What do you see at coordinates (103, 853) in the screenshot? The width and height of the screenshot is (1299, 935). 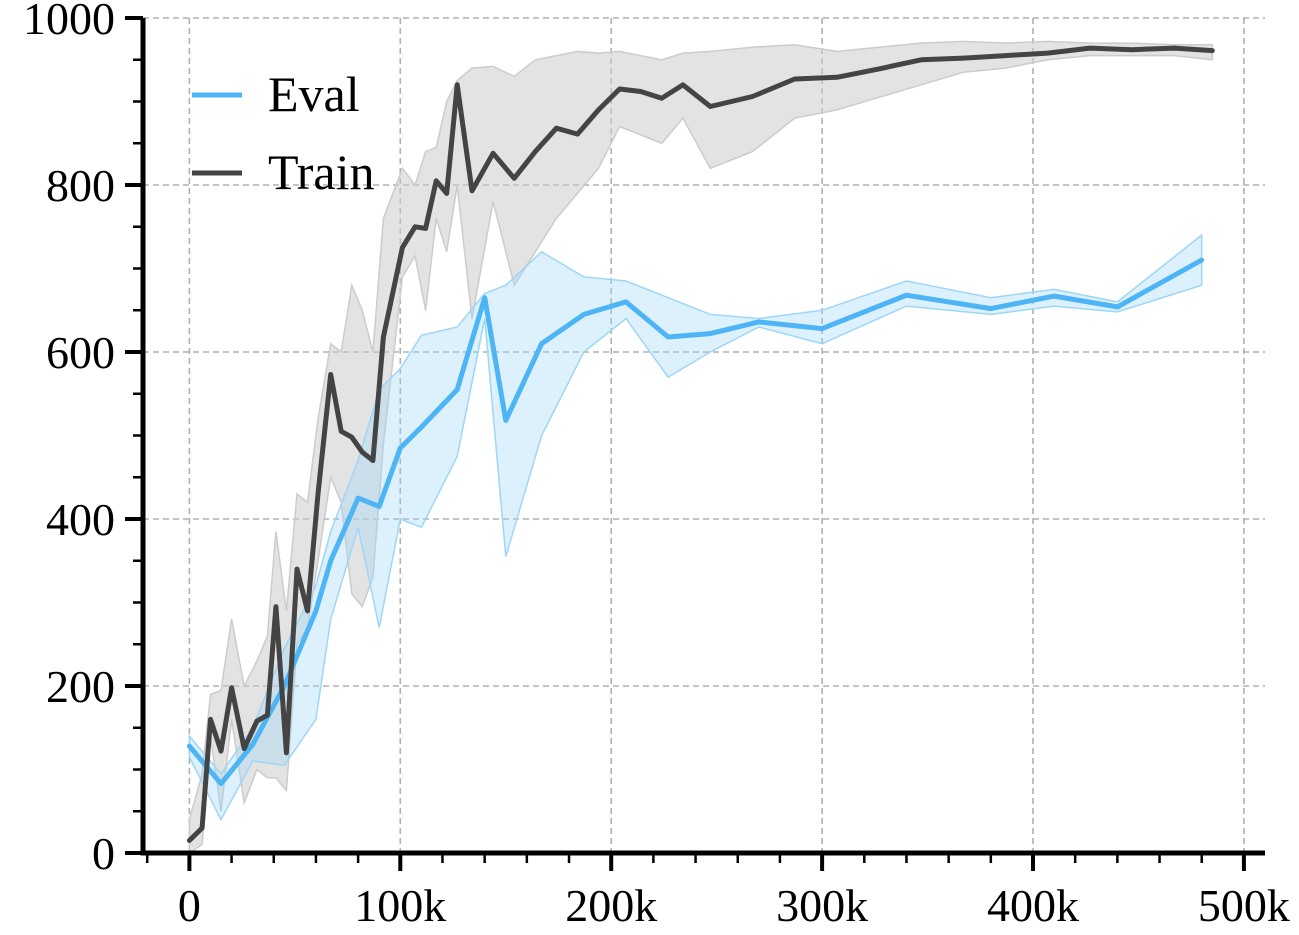 I see `y-tick-label: 0` at bounding box center [103, 853].